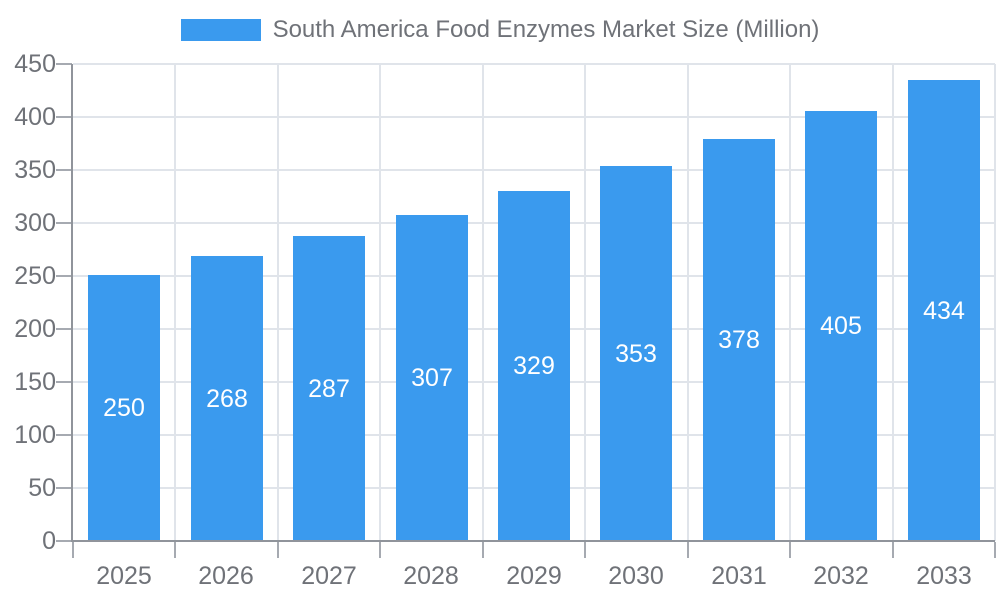  I want to click on x-axis-label: 2031, so click(739, 576).